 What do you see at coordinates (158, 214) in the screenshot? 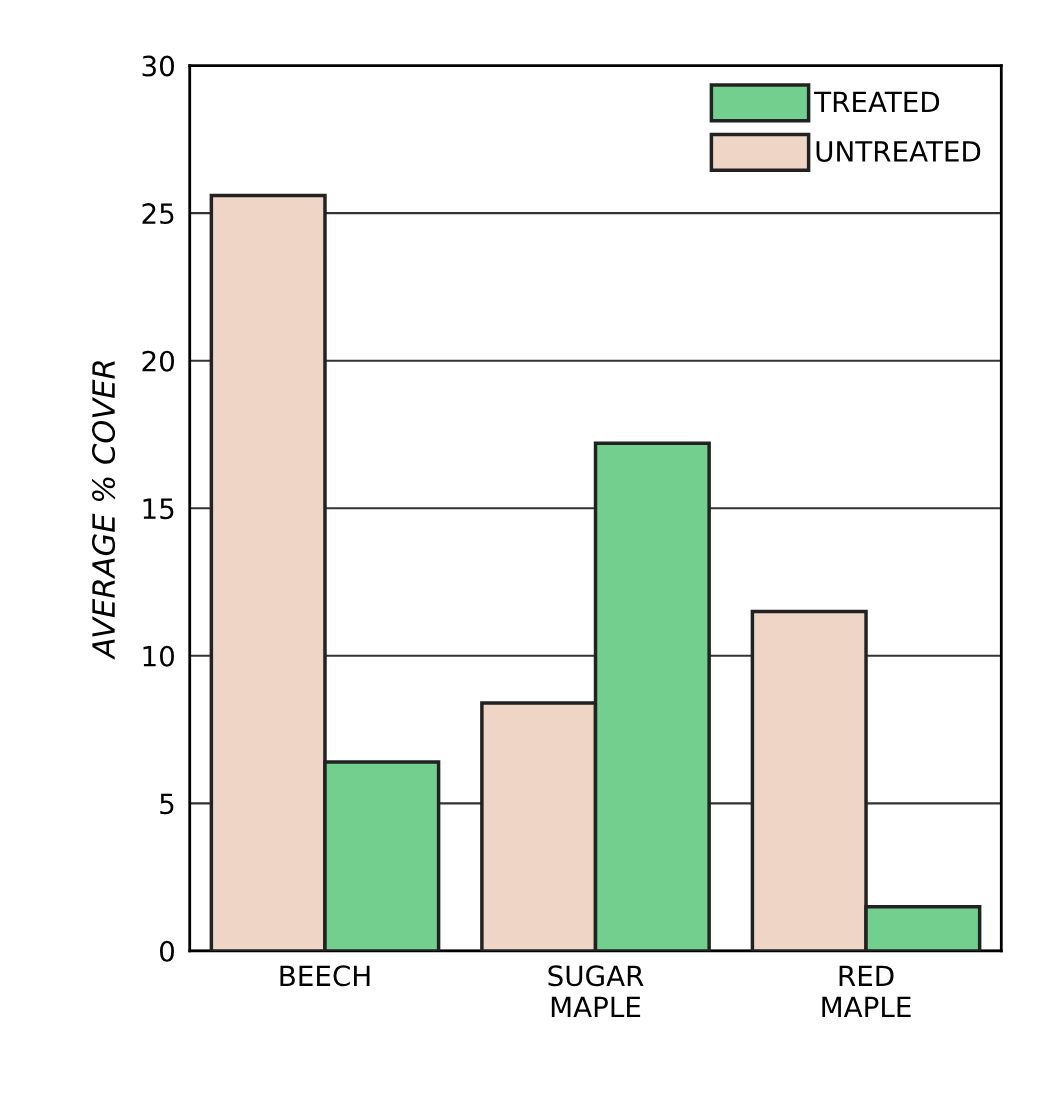
I see `y-tick-label: 25` at bounding box center [158, 214].